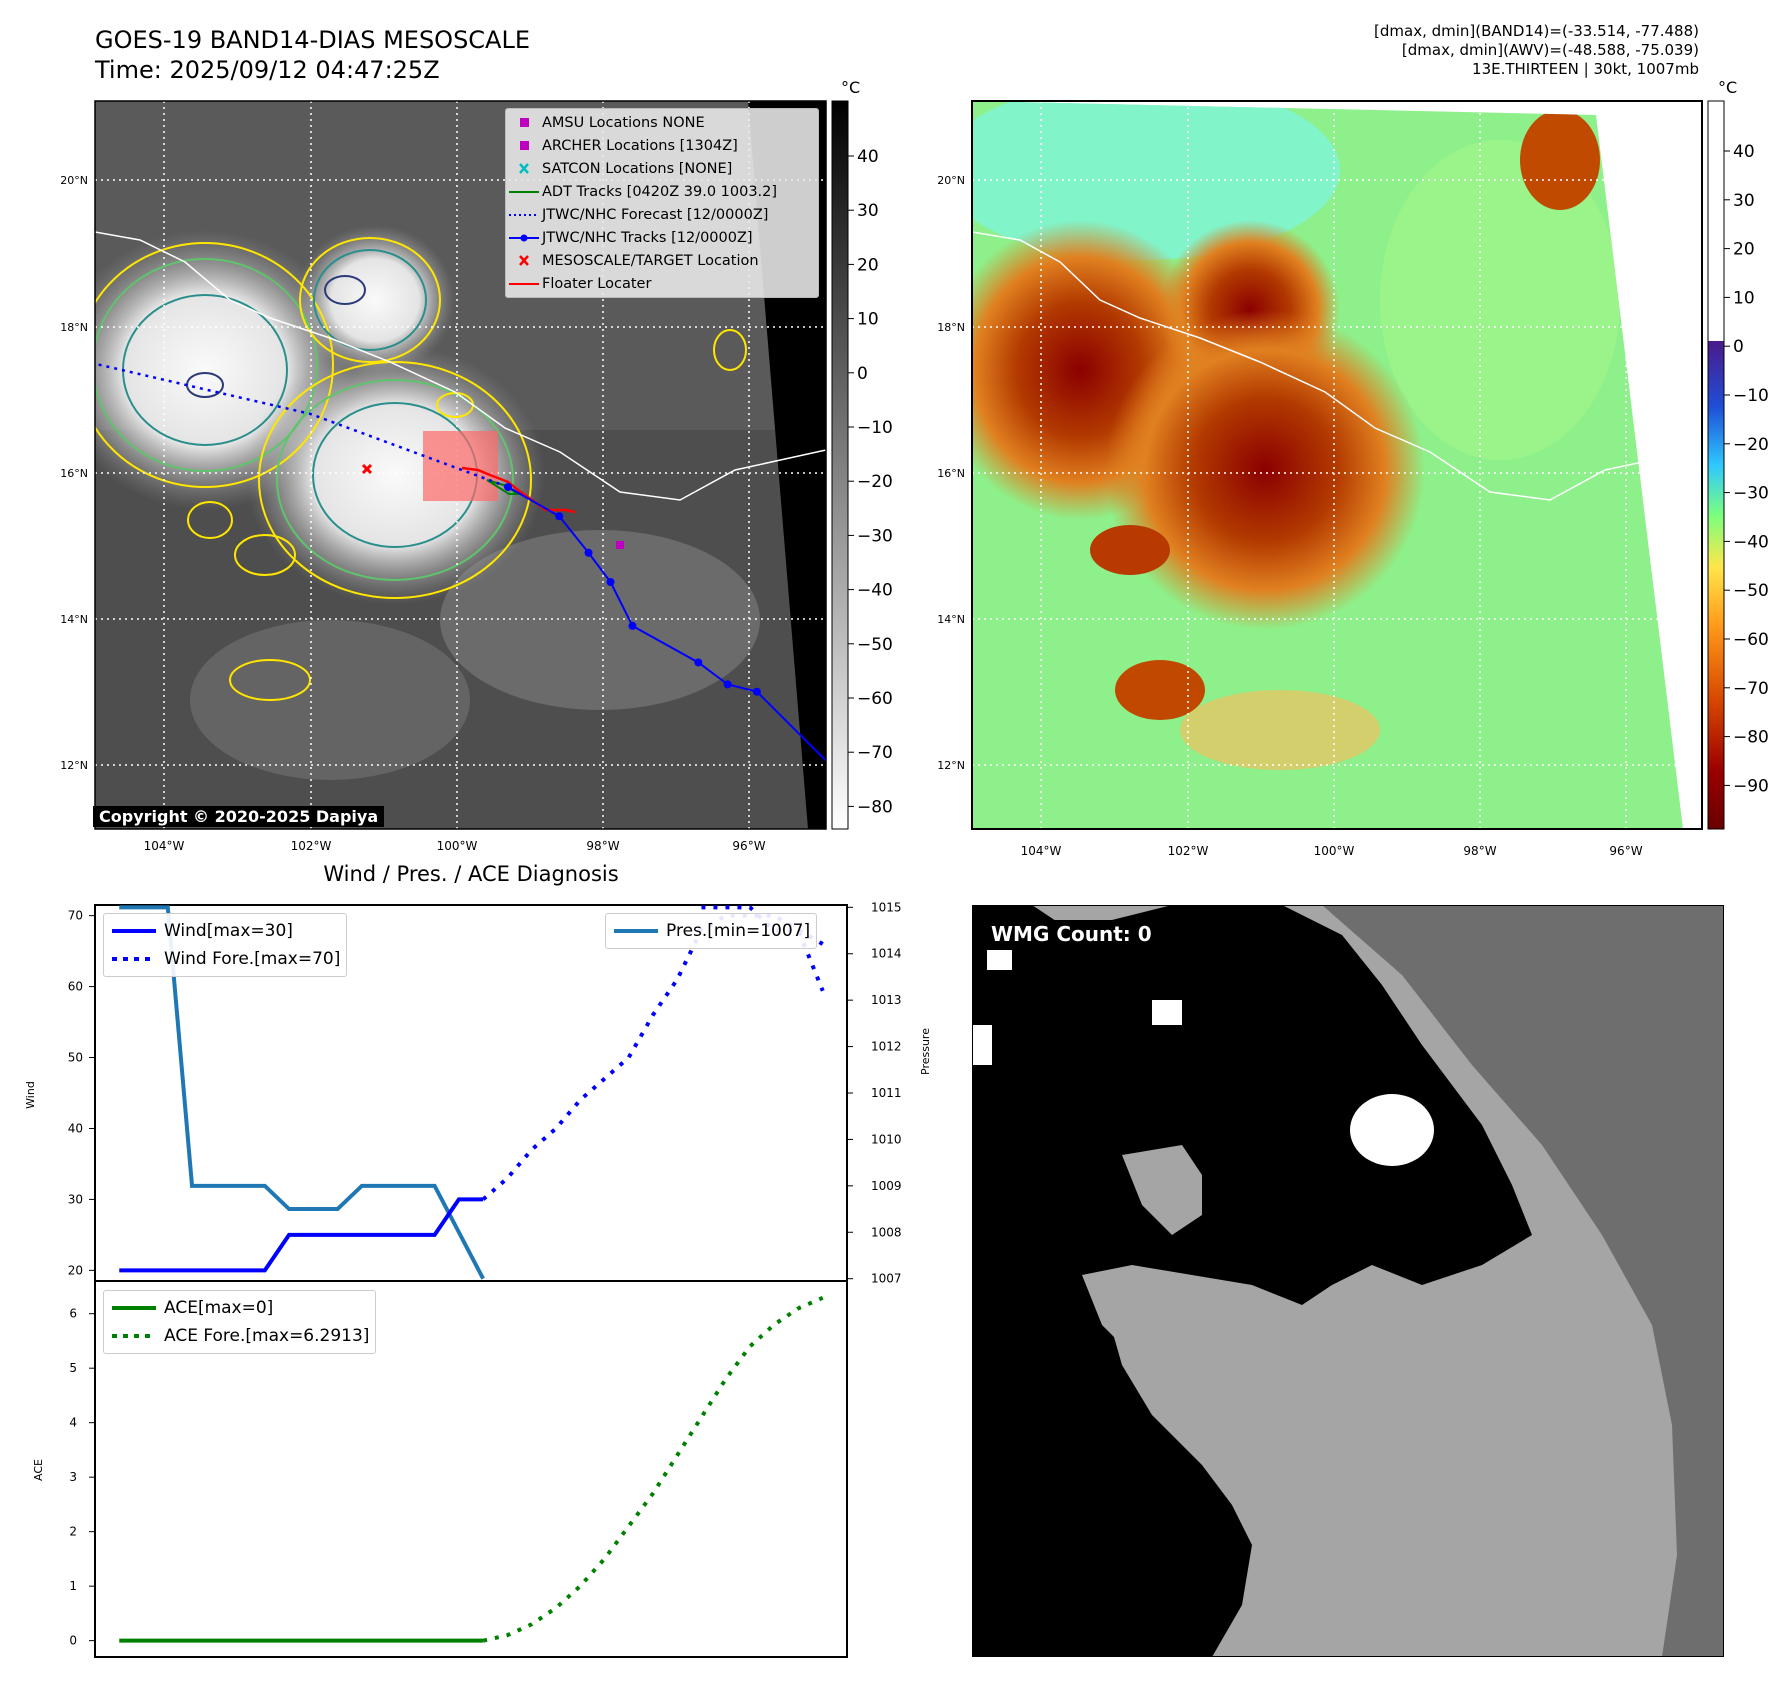 This screenshot has height=1690, width=1788. I want to click on legend-wind-label: Wind[max=30], so click(228, 931).